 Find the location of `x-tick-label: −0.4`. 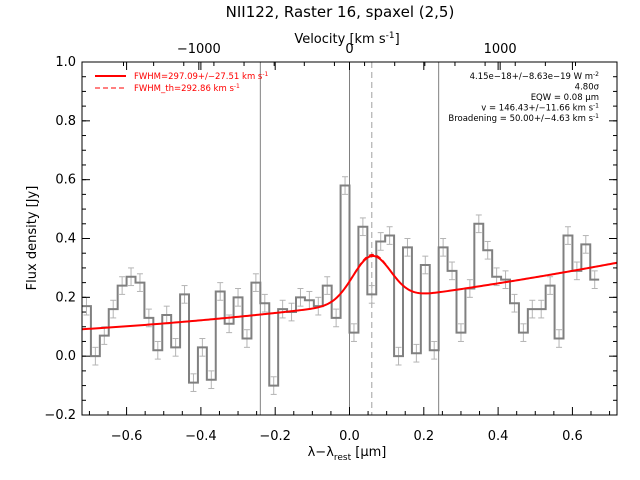

x-tick-label: −0.4 is located at coordinates (201, 436).